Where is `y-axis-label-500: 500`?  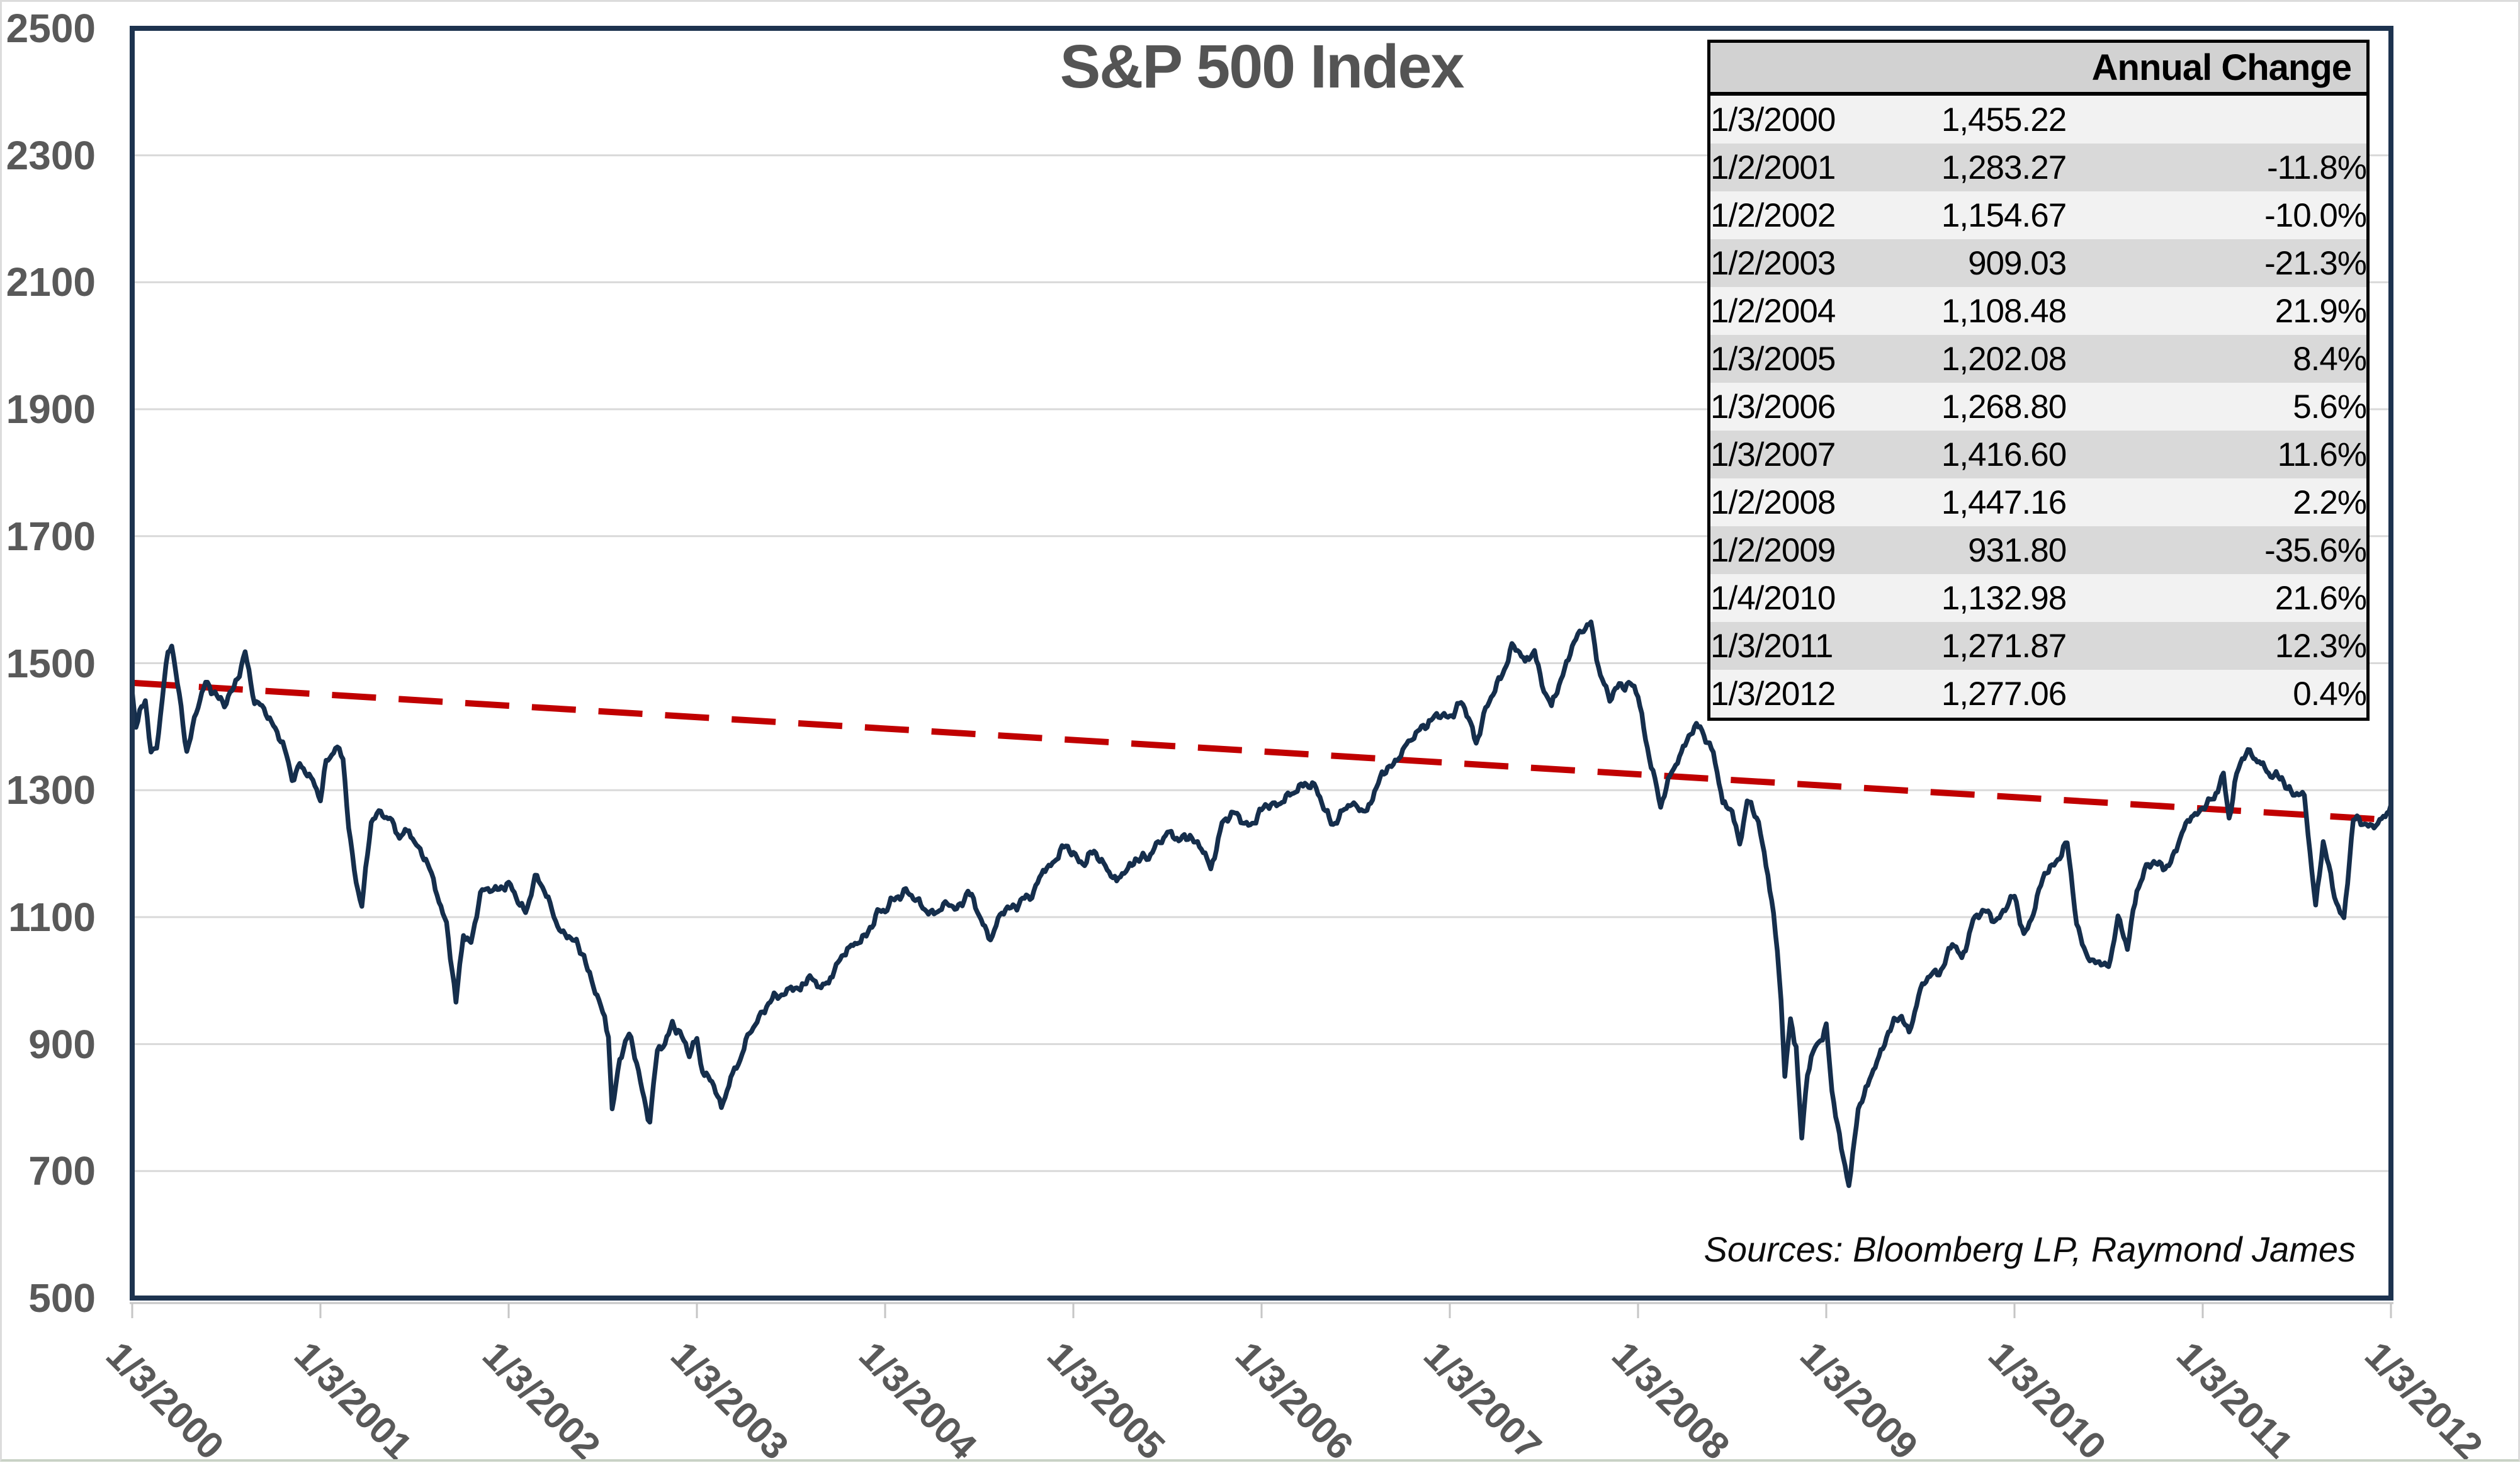 y-axis-label-500: 500 is located at coordinates (62, 1298).